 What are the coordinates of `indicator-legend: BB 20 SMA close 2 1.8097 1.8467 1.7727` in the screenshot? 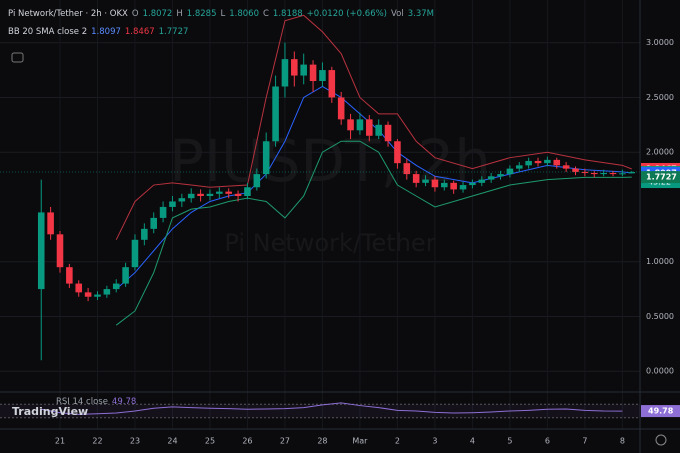 It's located at (98, 32).